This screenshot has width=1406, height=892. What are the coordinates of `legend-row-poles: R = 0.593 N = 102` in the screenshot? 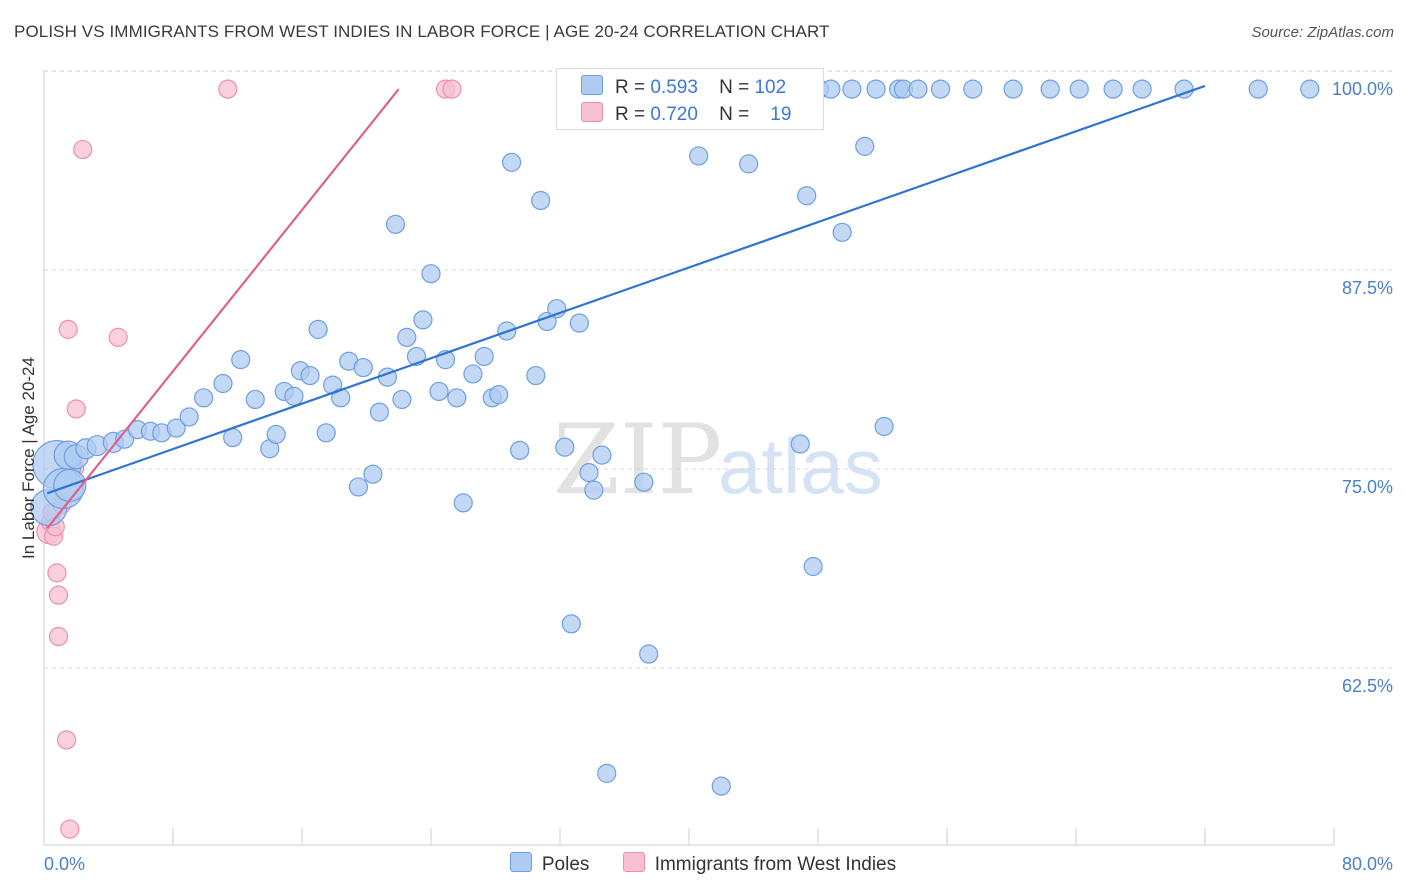 It's located at (683, 87).